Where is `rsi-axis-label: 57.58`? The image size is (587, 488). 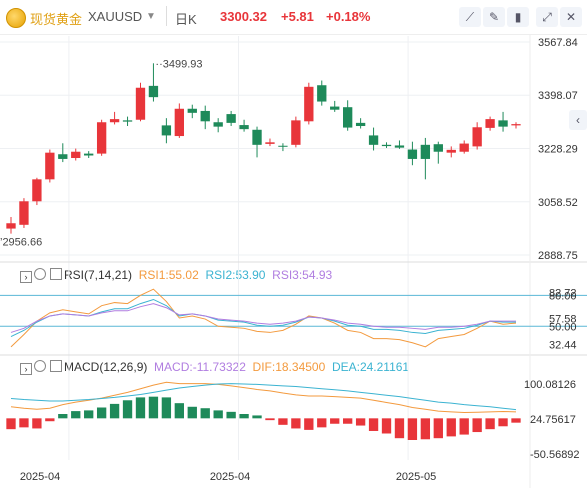 rsi-axis-label: 57.58 is located at coordinates (563, 319).